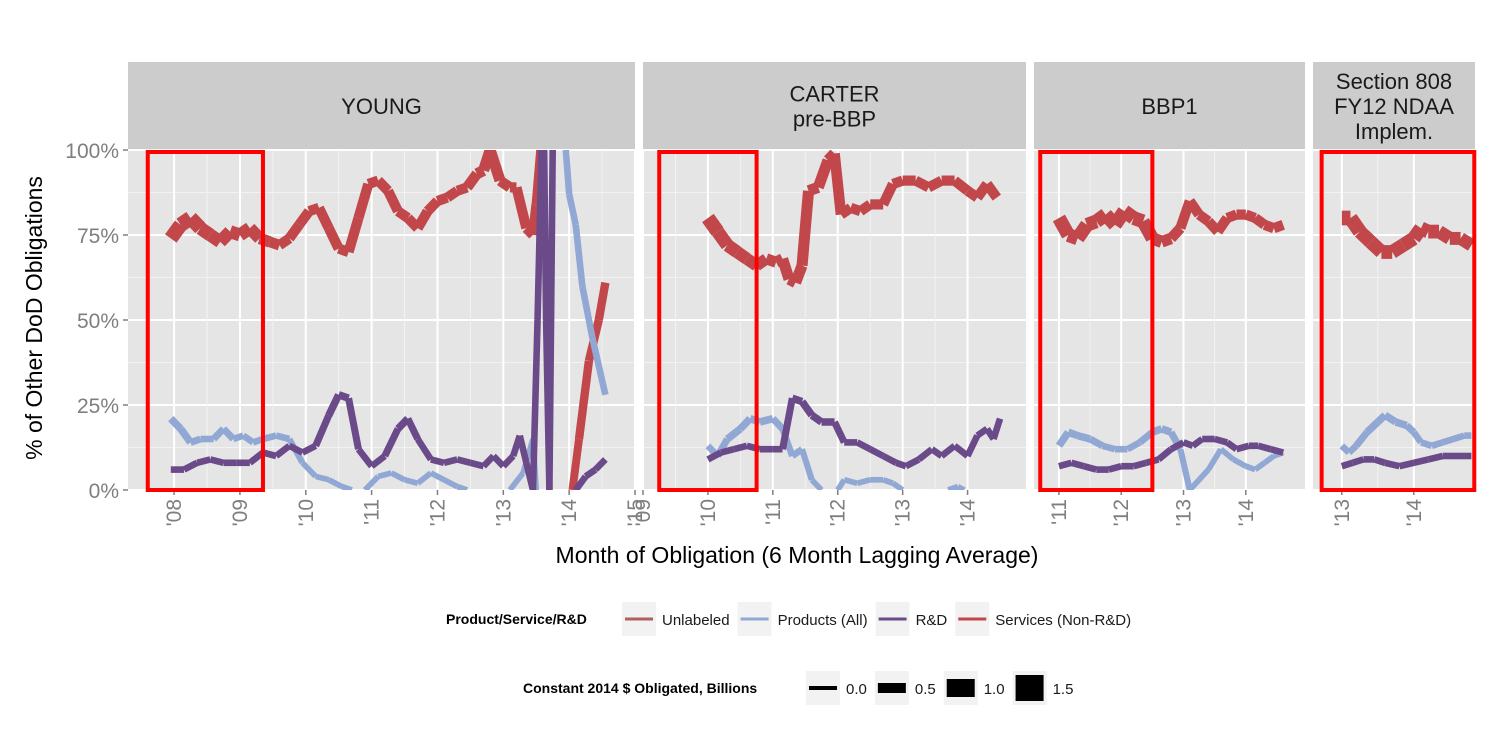 This screenshot has width=1500, height=750. Describe the element at coordinates (1168, 344) in the screenshot. I see `series-group` at that location.